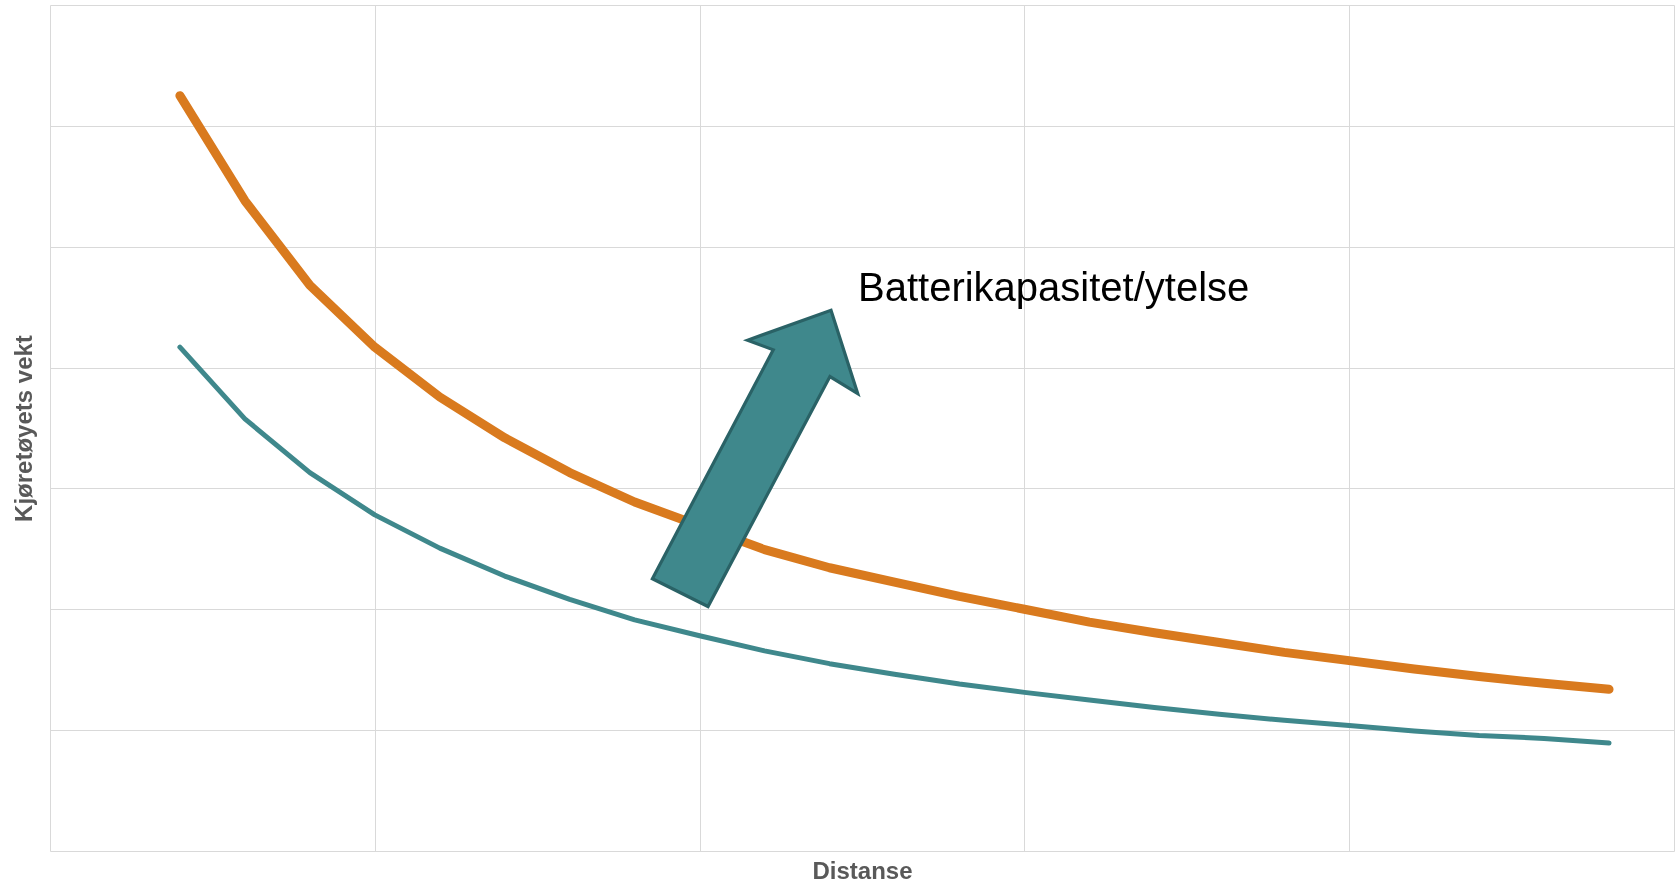 The image size is (1677, 890). What do you see at coordinates (23, 428) in the screenshot?
I see `y-axis-title: Kjøretøyets vekt` at bounding box center [23, 428].